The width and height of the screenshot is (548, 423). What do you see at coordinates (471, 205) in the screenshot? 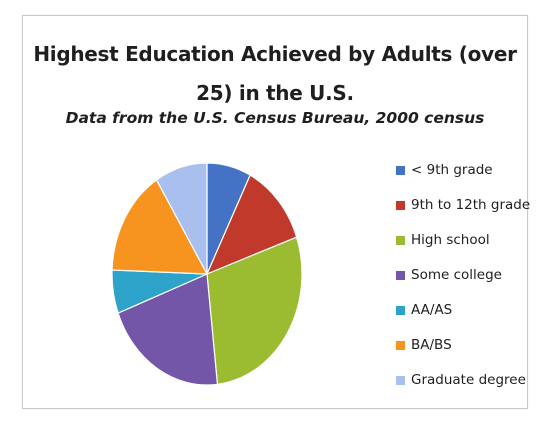
I see `legend-label: 9th to 12th grade` at bounding box center [471, 205].